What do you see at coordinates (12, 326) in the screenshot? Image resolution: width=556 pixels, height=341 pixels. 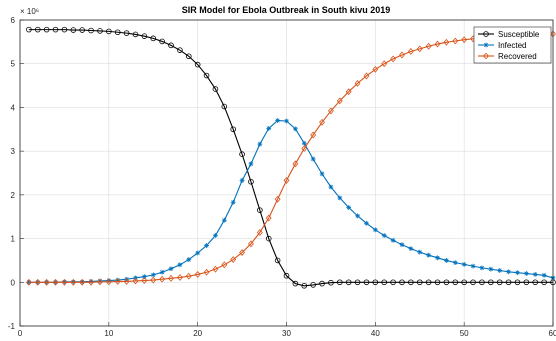 I see `y-tick-label: -1` at bounding box center [12, 326].